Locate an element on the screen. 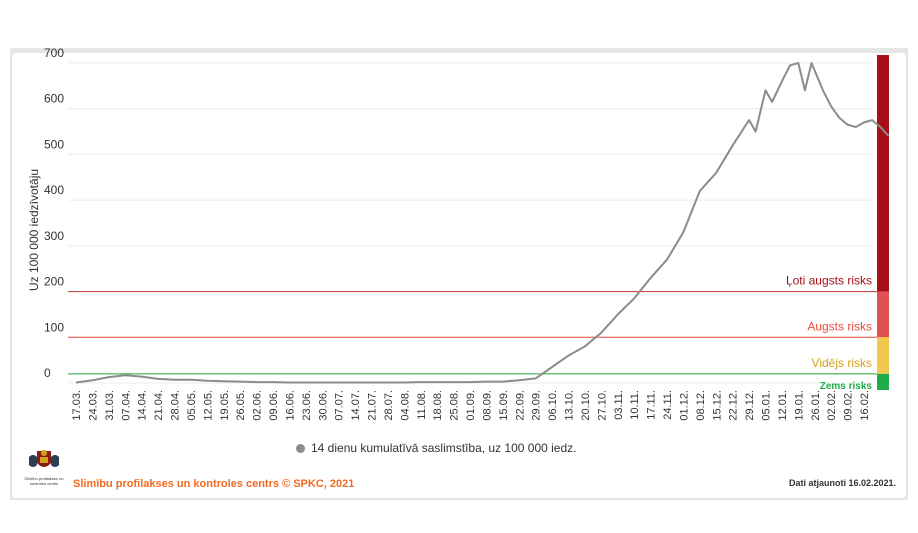 This screenshot has width=918, height=533. y-tick-label: 100 is located at coordinates (54, 327).